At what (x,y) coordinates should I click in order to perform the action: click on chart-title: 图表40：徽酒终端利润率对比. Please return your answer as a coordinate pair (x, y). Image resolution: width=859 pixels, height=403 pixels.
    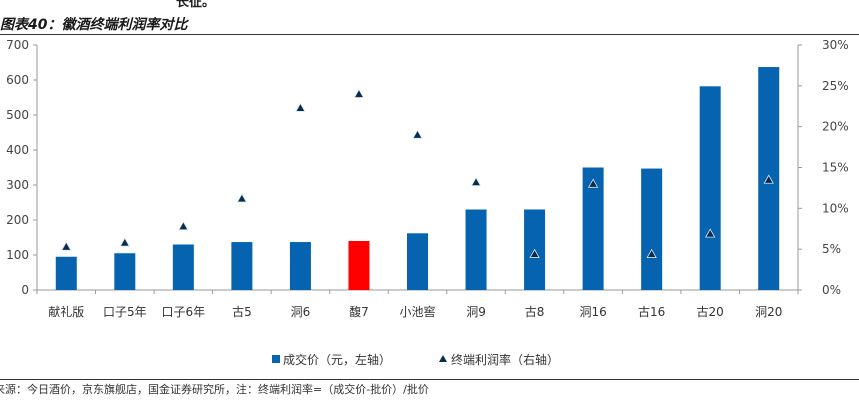
    Looking at the image, I should click on (94, 25).